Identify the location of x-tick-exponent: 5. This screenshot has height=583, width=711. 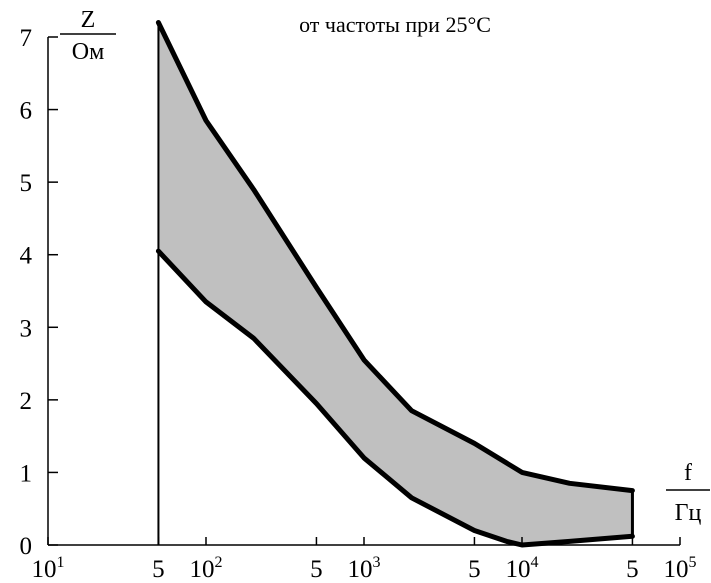
(693, 562).